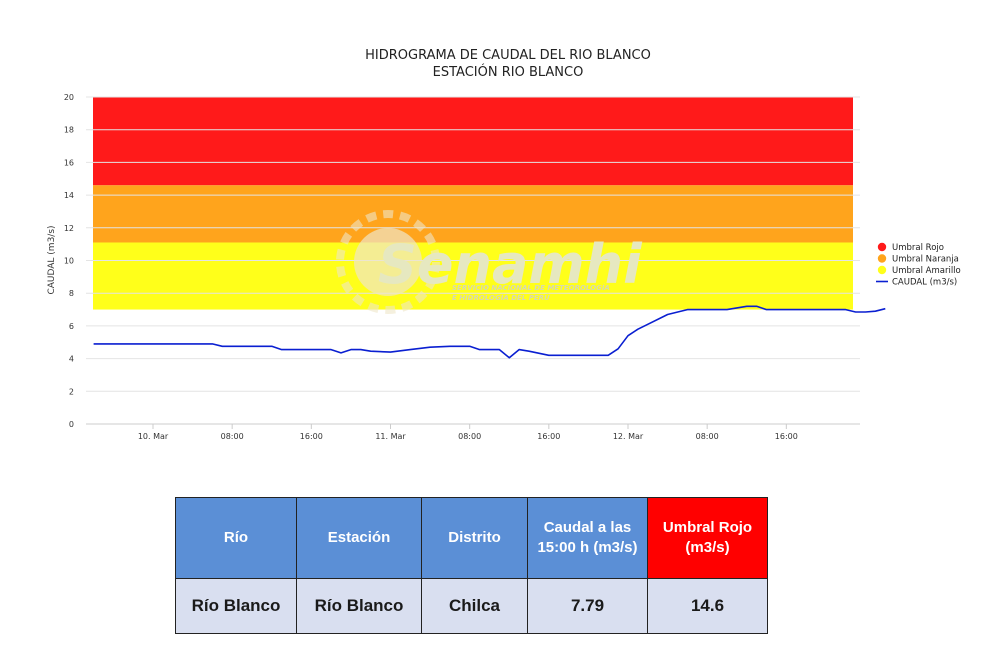  Describe the element at coordinates (69, 97) in the screenshot. I see `y-tick-label: 20` at that location.